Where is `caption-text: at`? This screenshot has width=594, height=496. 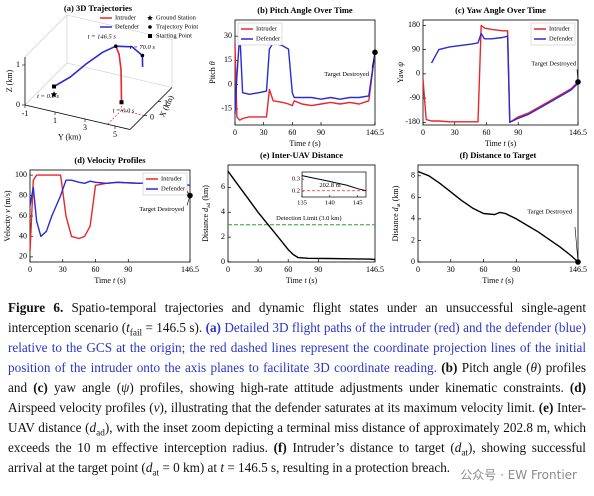
caption-text: at is located at coordinates (464, 452).